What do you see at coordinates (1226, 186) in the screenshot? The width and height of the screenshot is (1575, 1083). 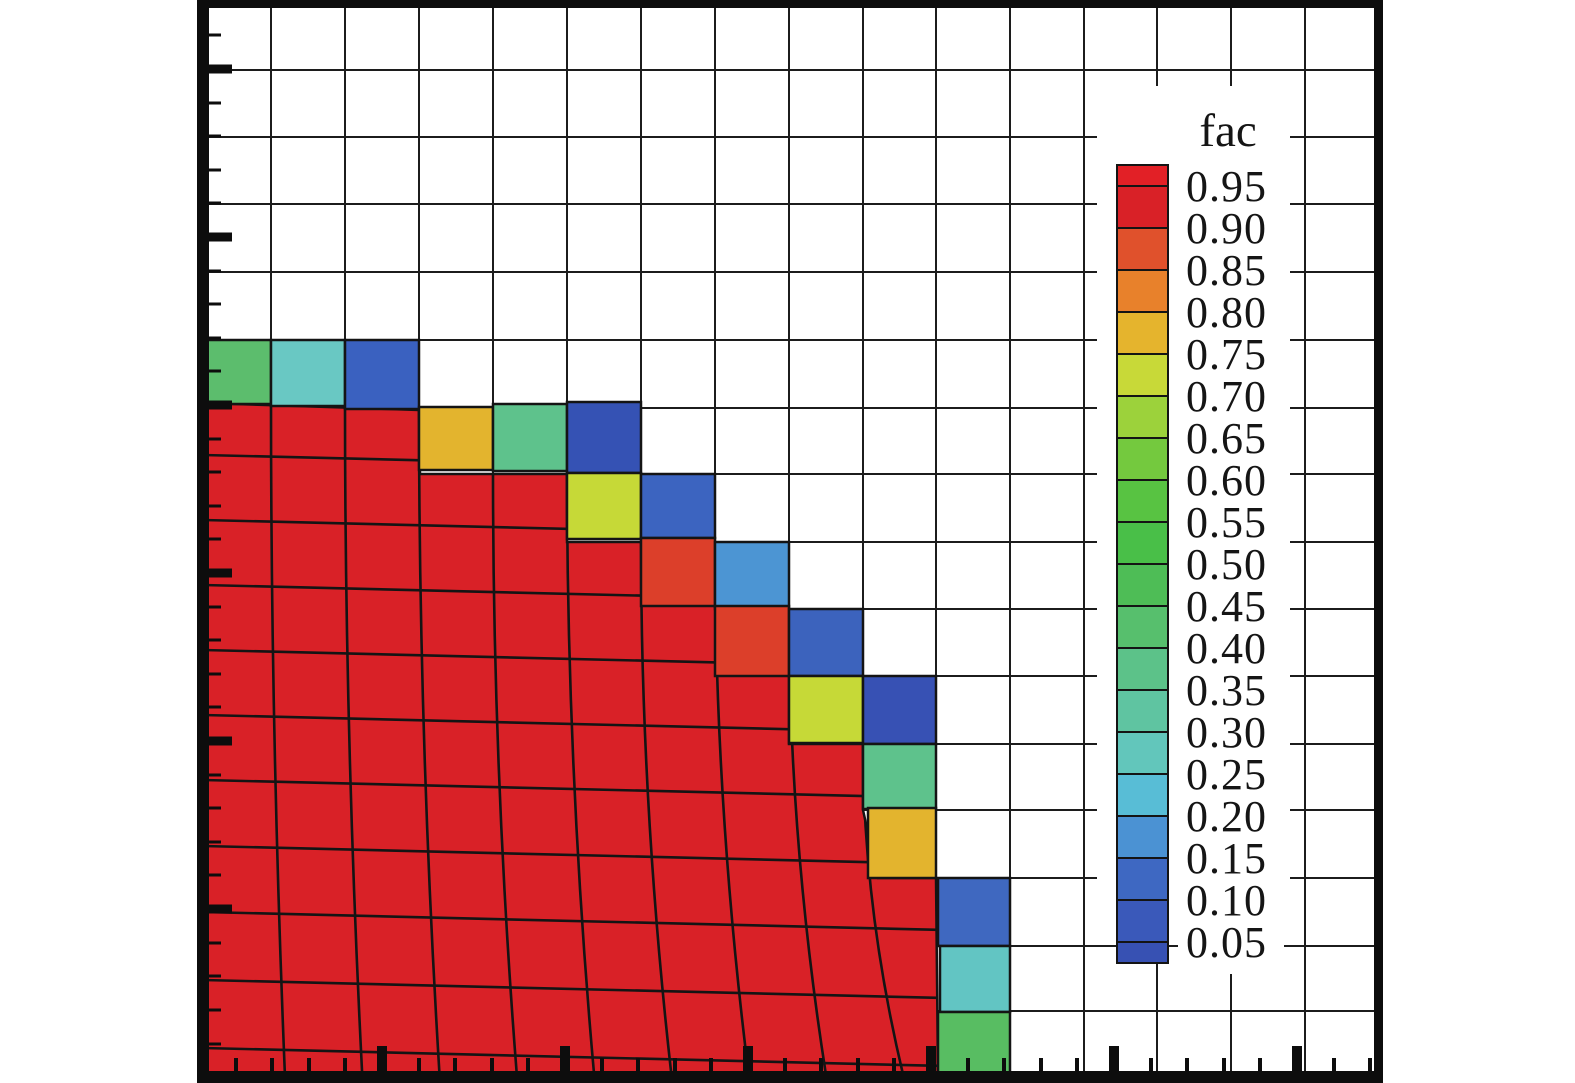 I see `legend-level-label: 0.95` at bounding box center [1226, 186].